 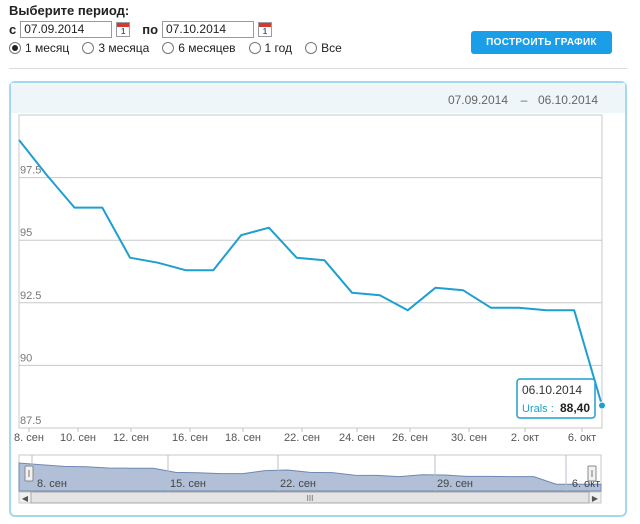 I want to click on date-row: с 1 по 1, so click(x=146, y=29).